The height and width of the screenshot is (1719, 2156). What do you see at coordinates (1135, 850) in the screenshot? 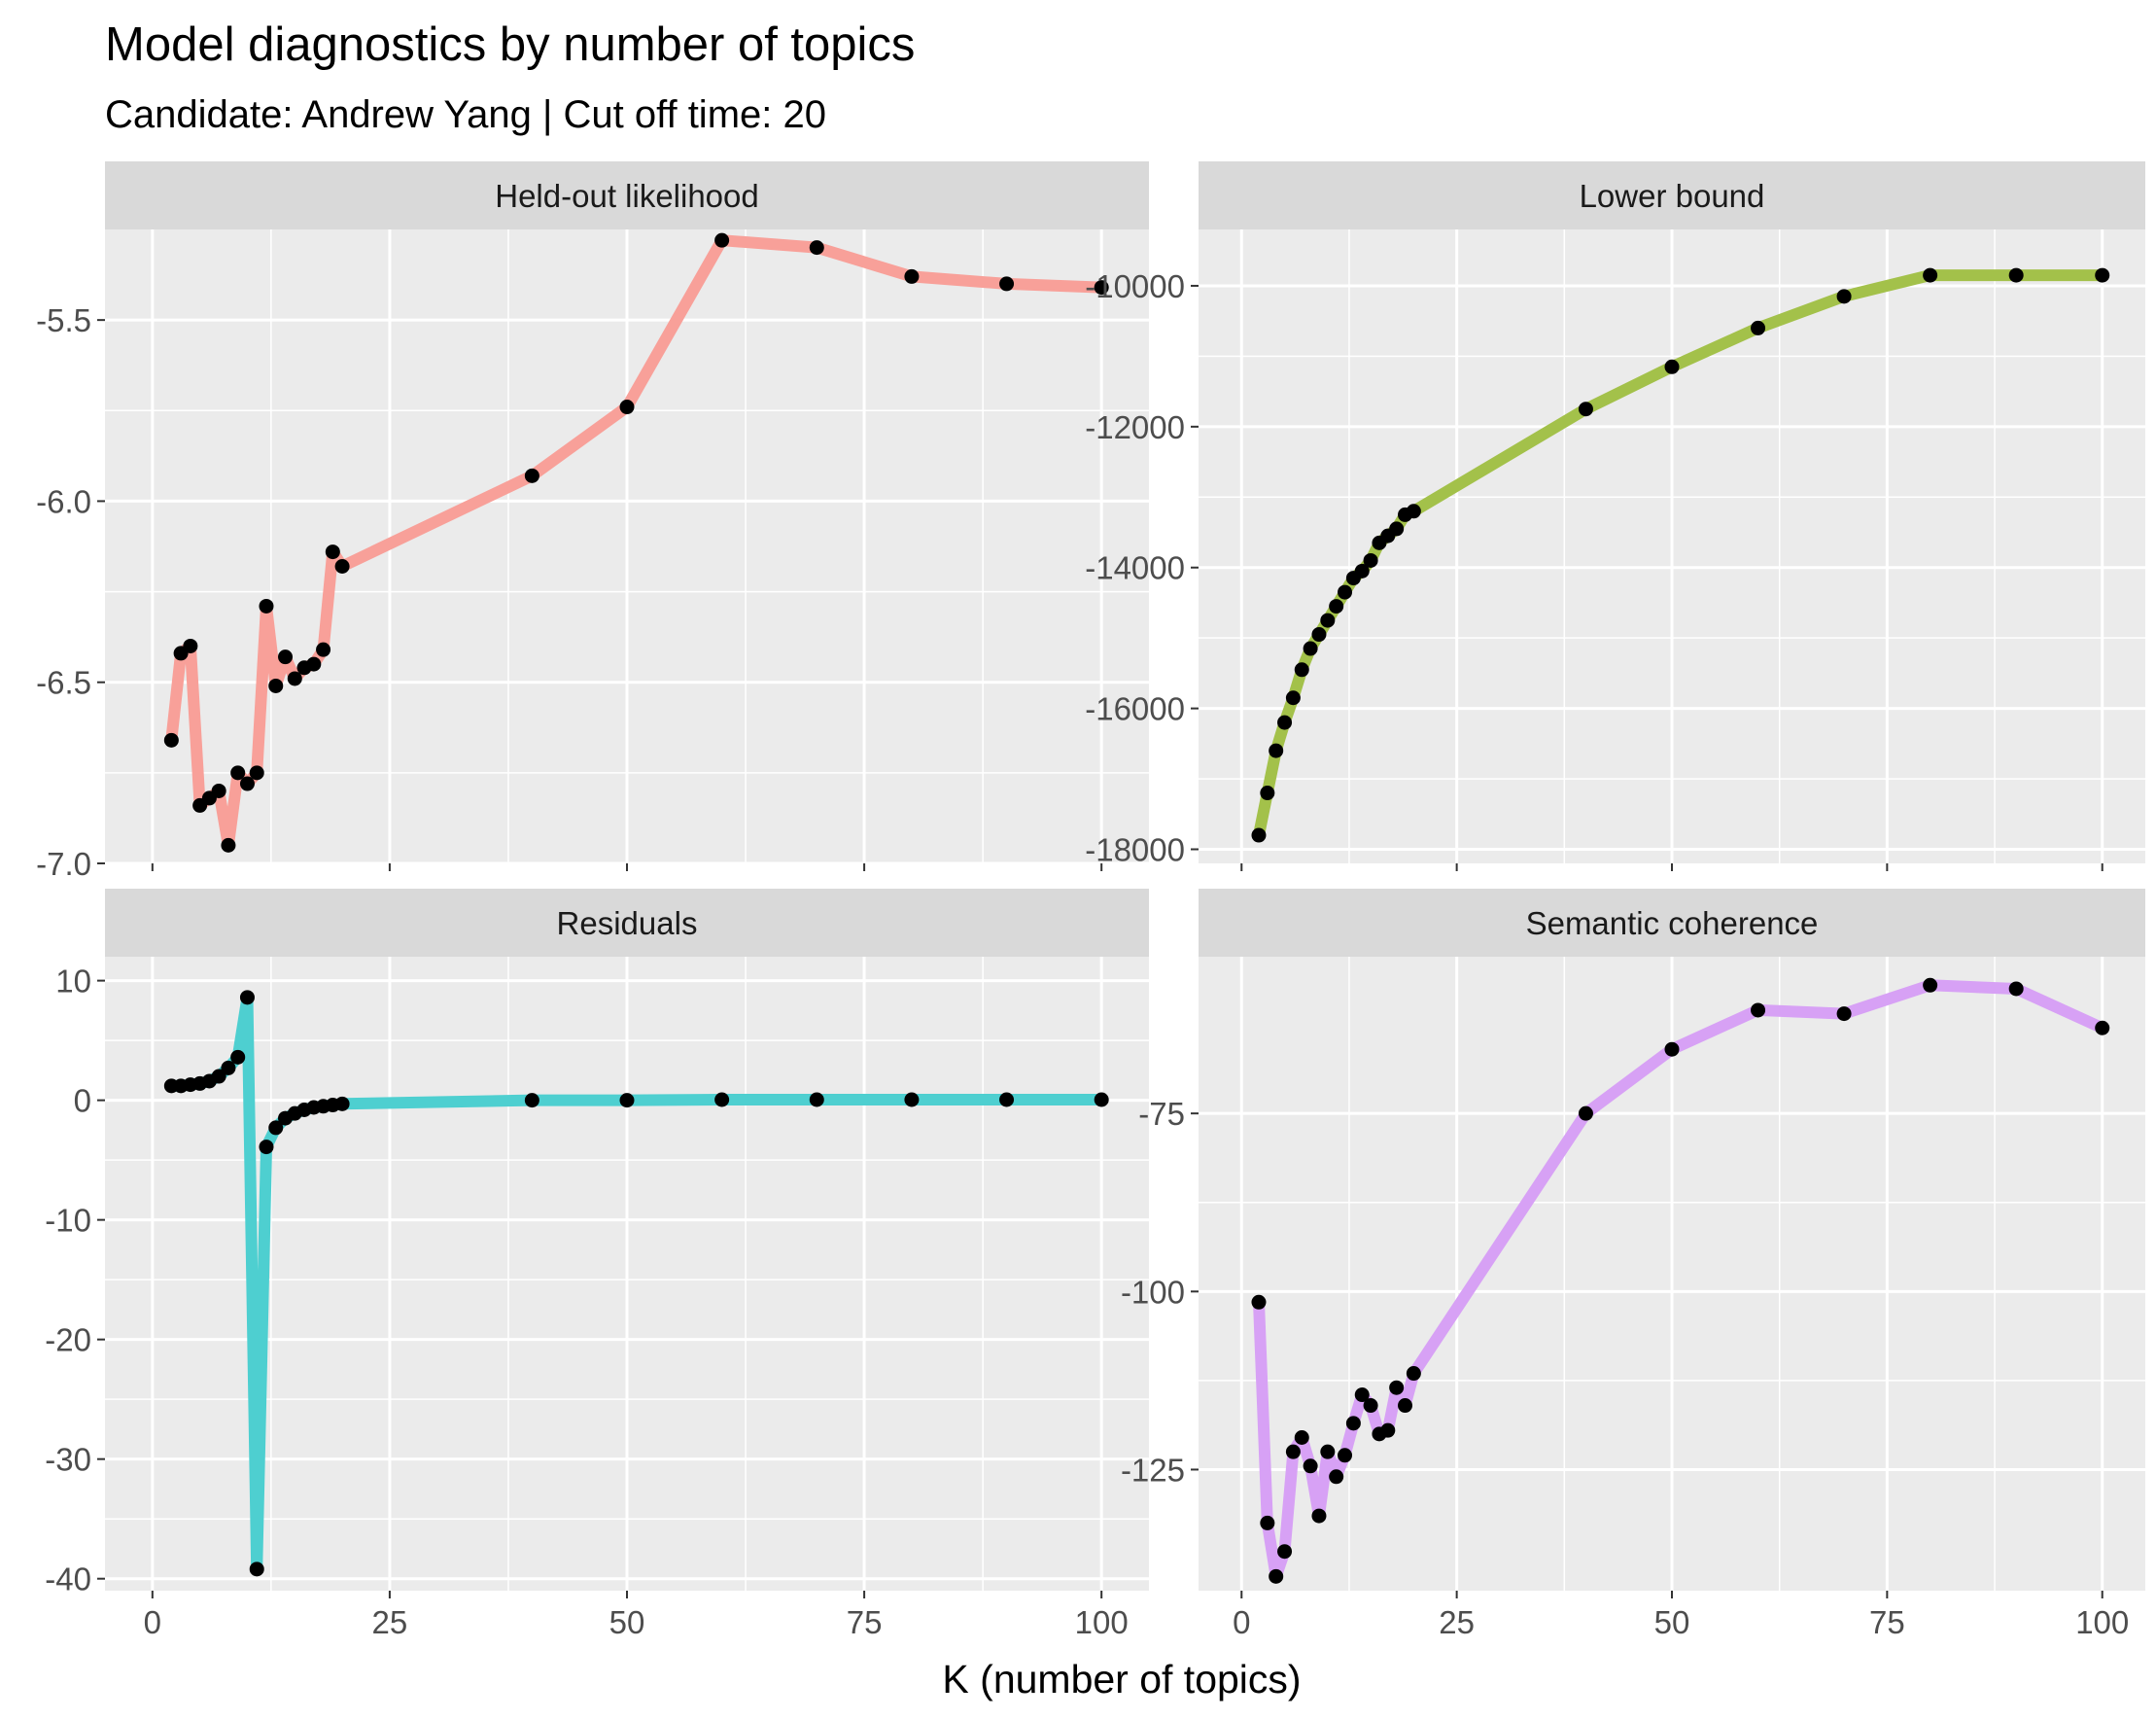
I see `y-tick-label: -18000` at bounding box center [1135, 850].